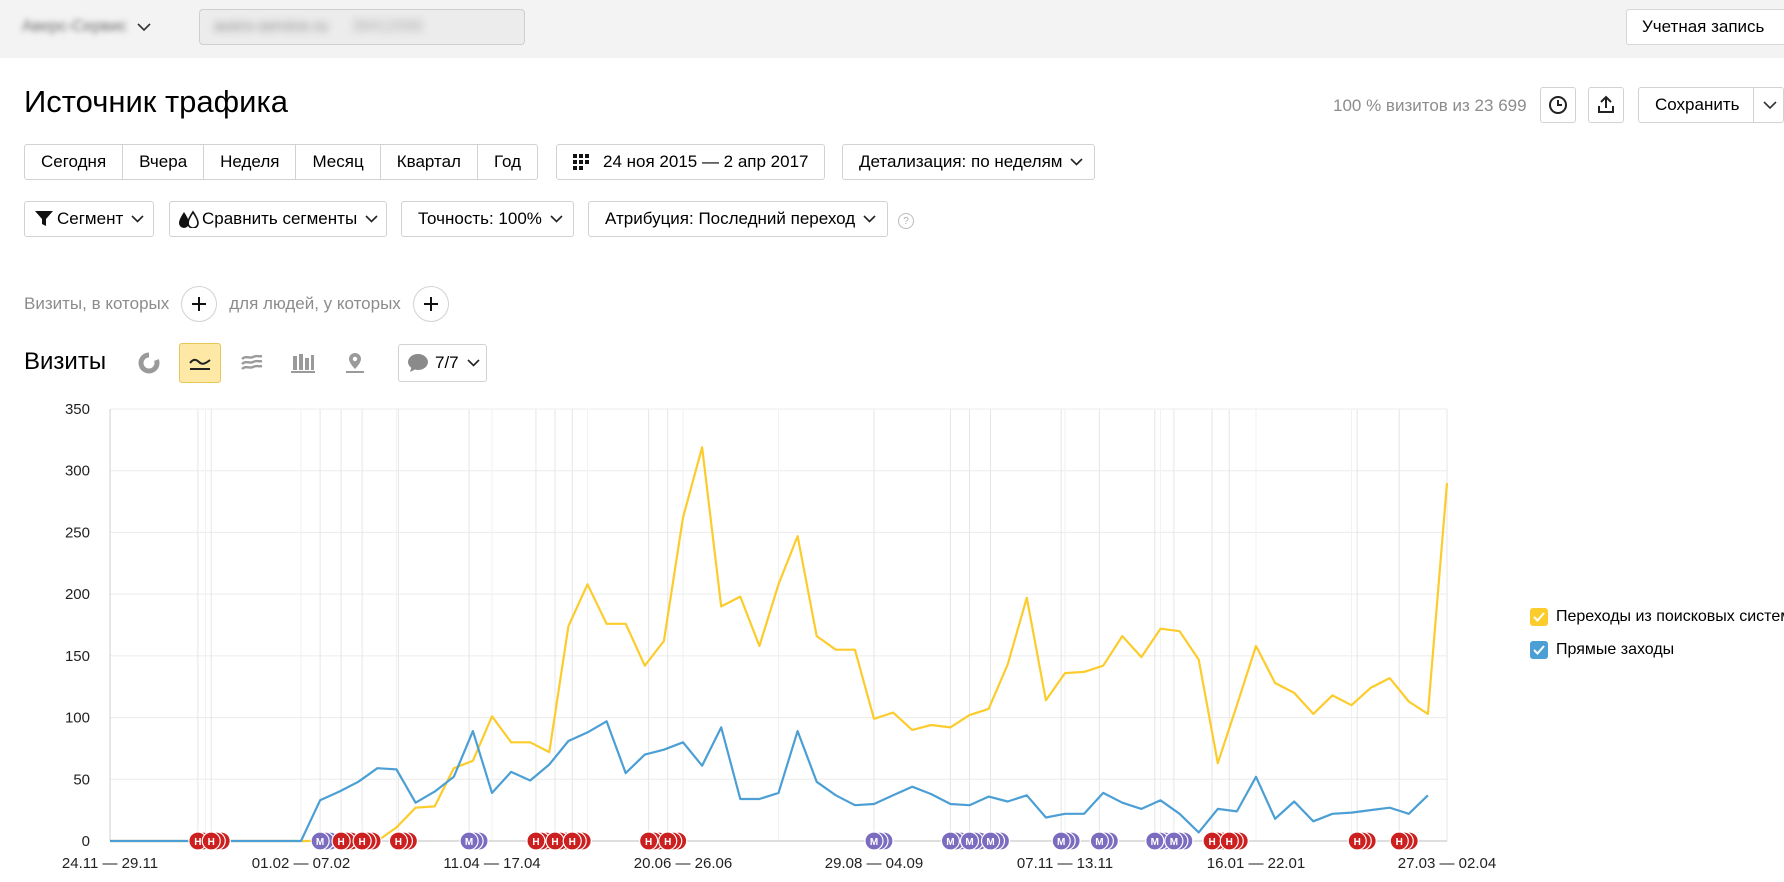 This screenshot has height=882, width=1784. I want to click on chart-type-bar, so click(303, 363).